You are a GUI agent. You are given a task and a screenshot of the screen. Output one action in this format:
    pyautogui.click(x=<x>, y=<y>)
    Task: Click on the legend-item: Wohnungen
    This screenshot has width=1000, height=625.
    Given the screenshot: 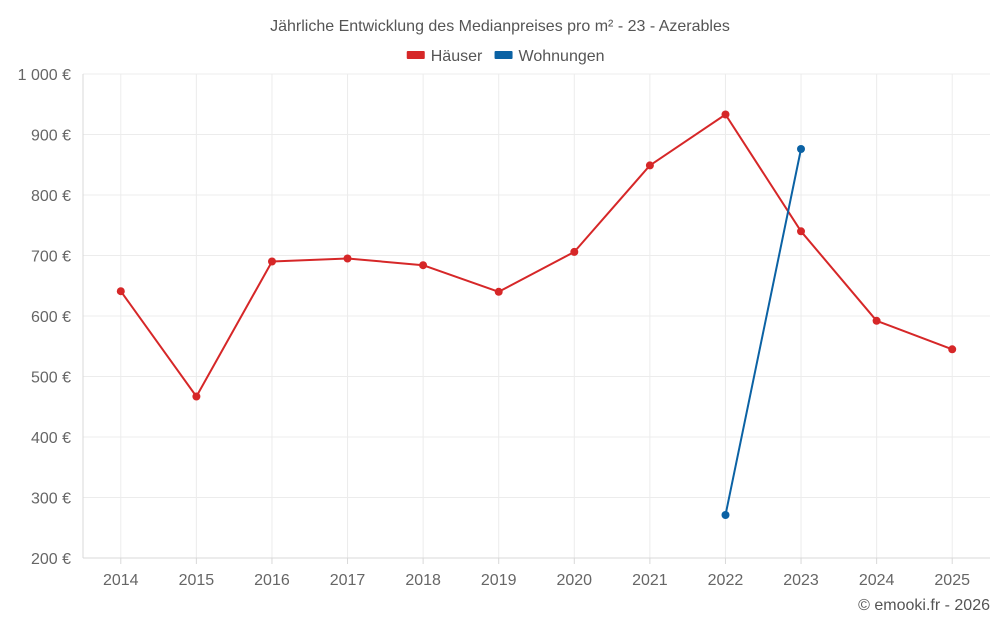 What is the action you would take?
    pyautogui.click(x=549, y=56)
    